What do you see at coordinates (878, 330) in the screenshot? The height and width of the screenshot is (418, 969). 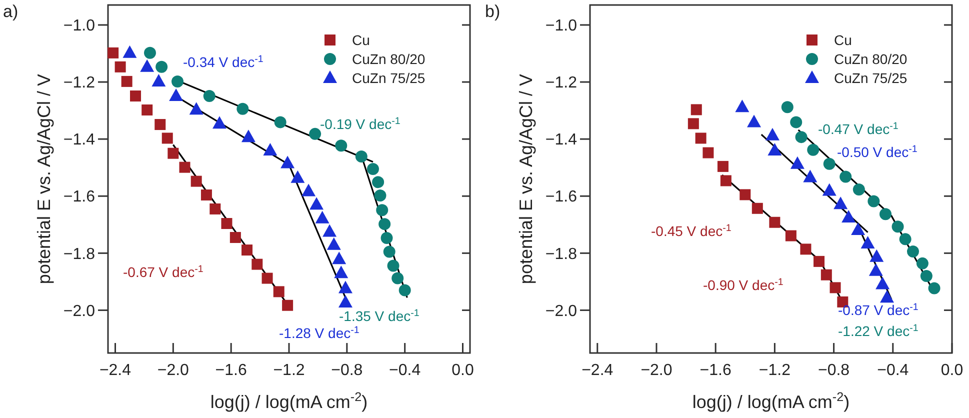 I see `annotation: -1.22 V dec$^{-1}$` at bounding box center [878, 330].